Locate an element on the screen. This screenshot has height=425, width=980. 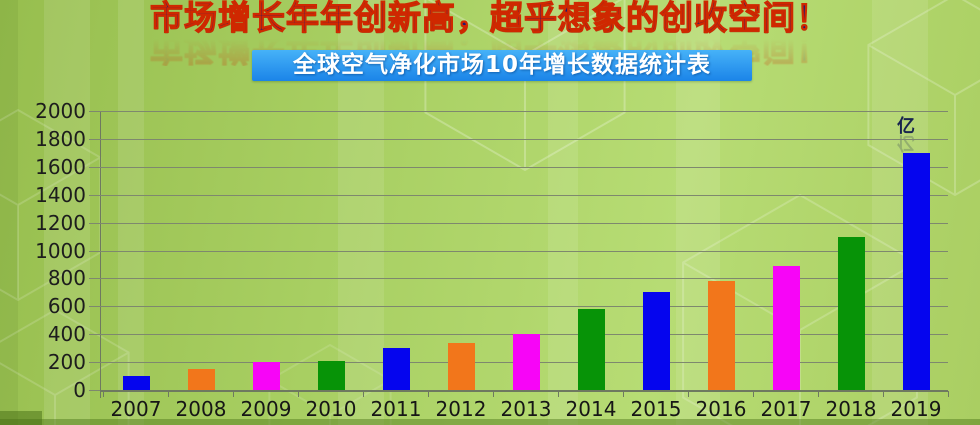
y-axis-label: 800 is located at coordinates (66, 278).